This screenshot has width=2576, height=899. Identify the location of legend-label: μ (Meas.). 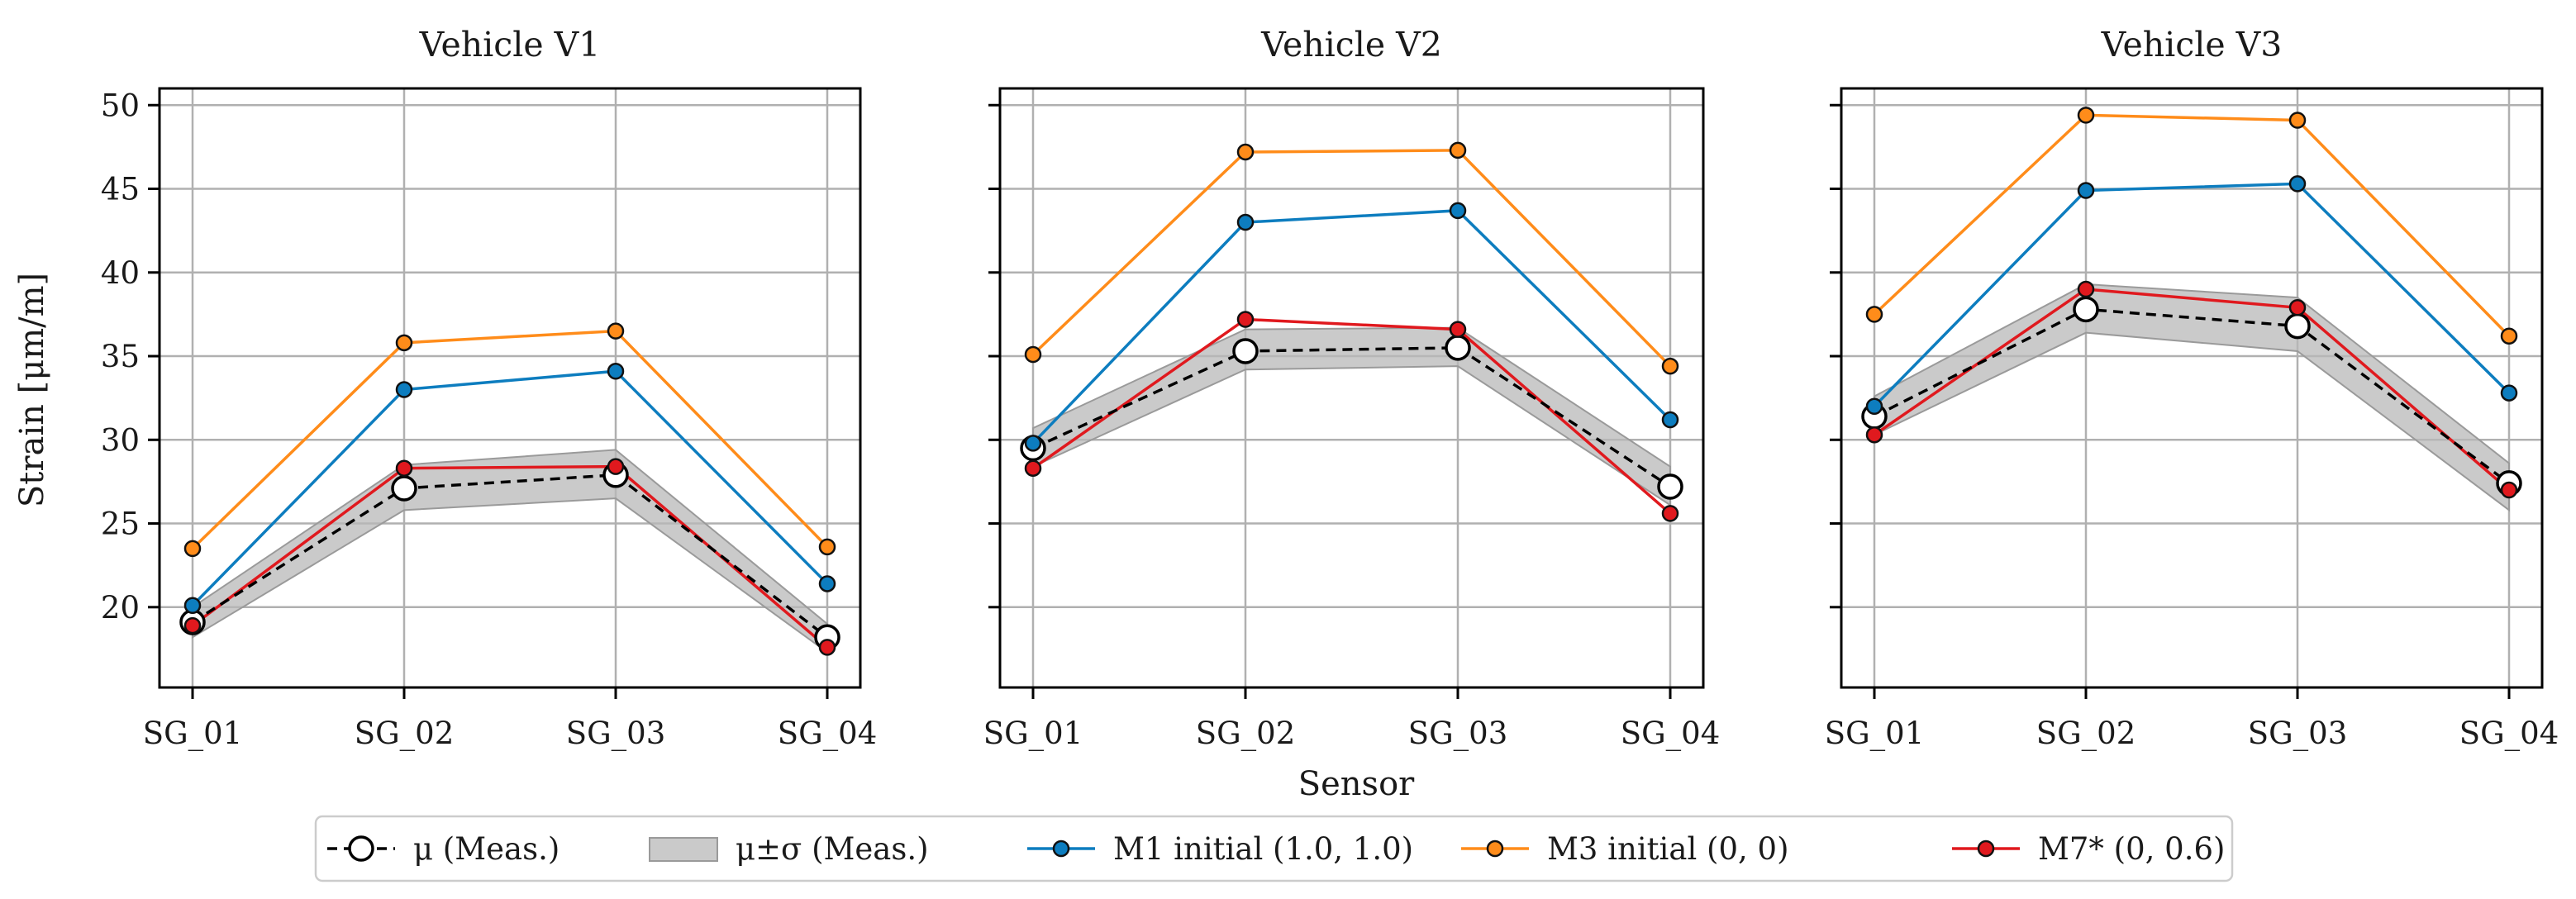
(486, 849).